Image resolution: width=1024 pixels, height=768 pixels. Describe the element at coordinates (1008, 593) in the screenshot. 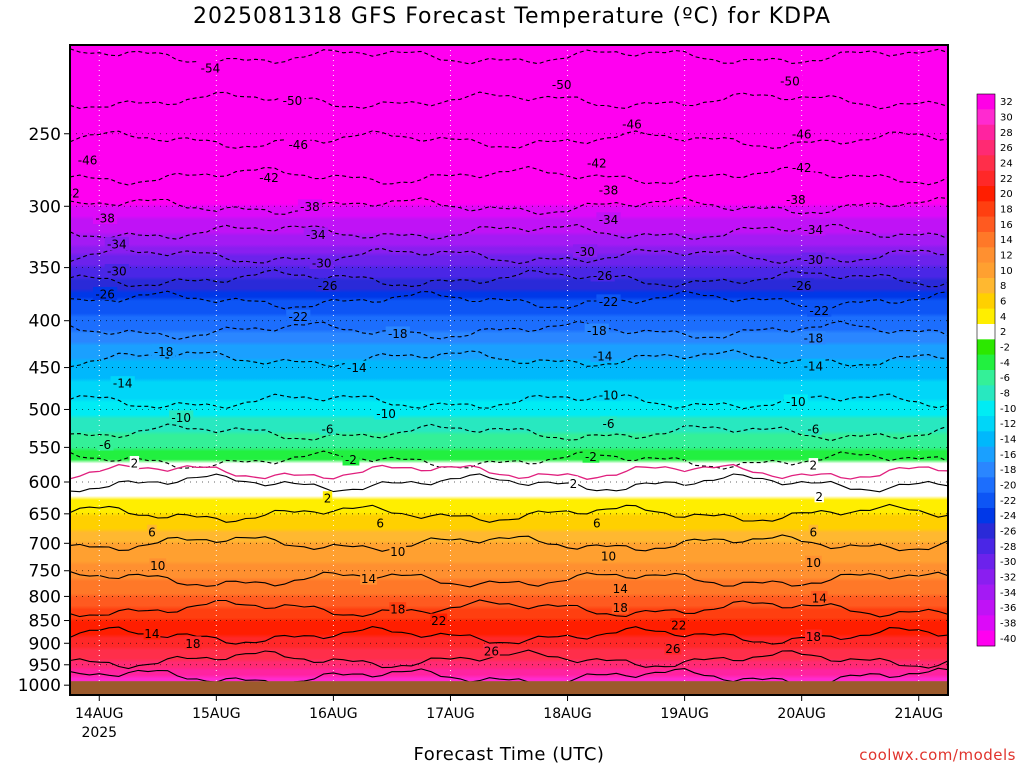

I see `colorbar-label: -34` at that location.